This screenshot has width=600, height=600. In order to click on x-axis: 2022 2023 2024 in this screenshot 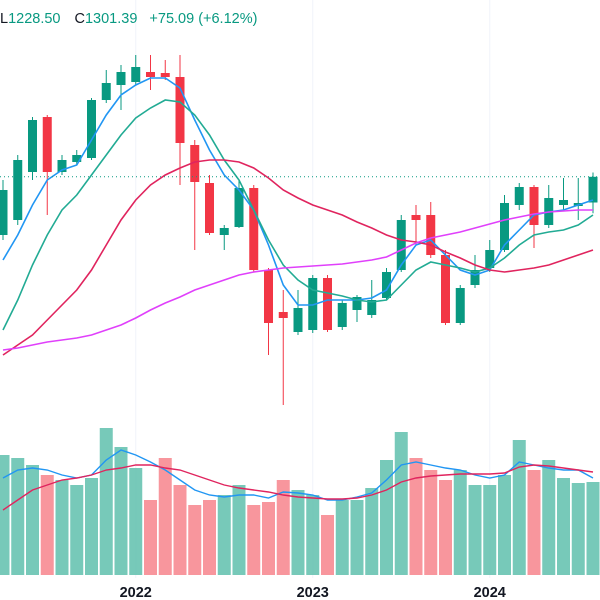, I will do `click(313, 592)`.